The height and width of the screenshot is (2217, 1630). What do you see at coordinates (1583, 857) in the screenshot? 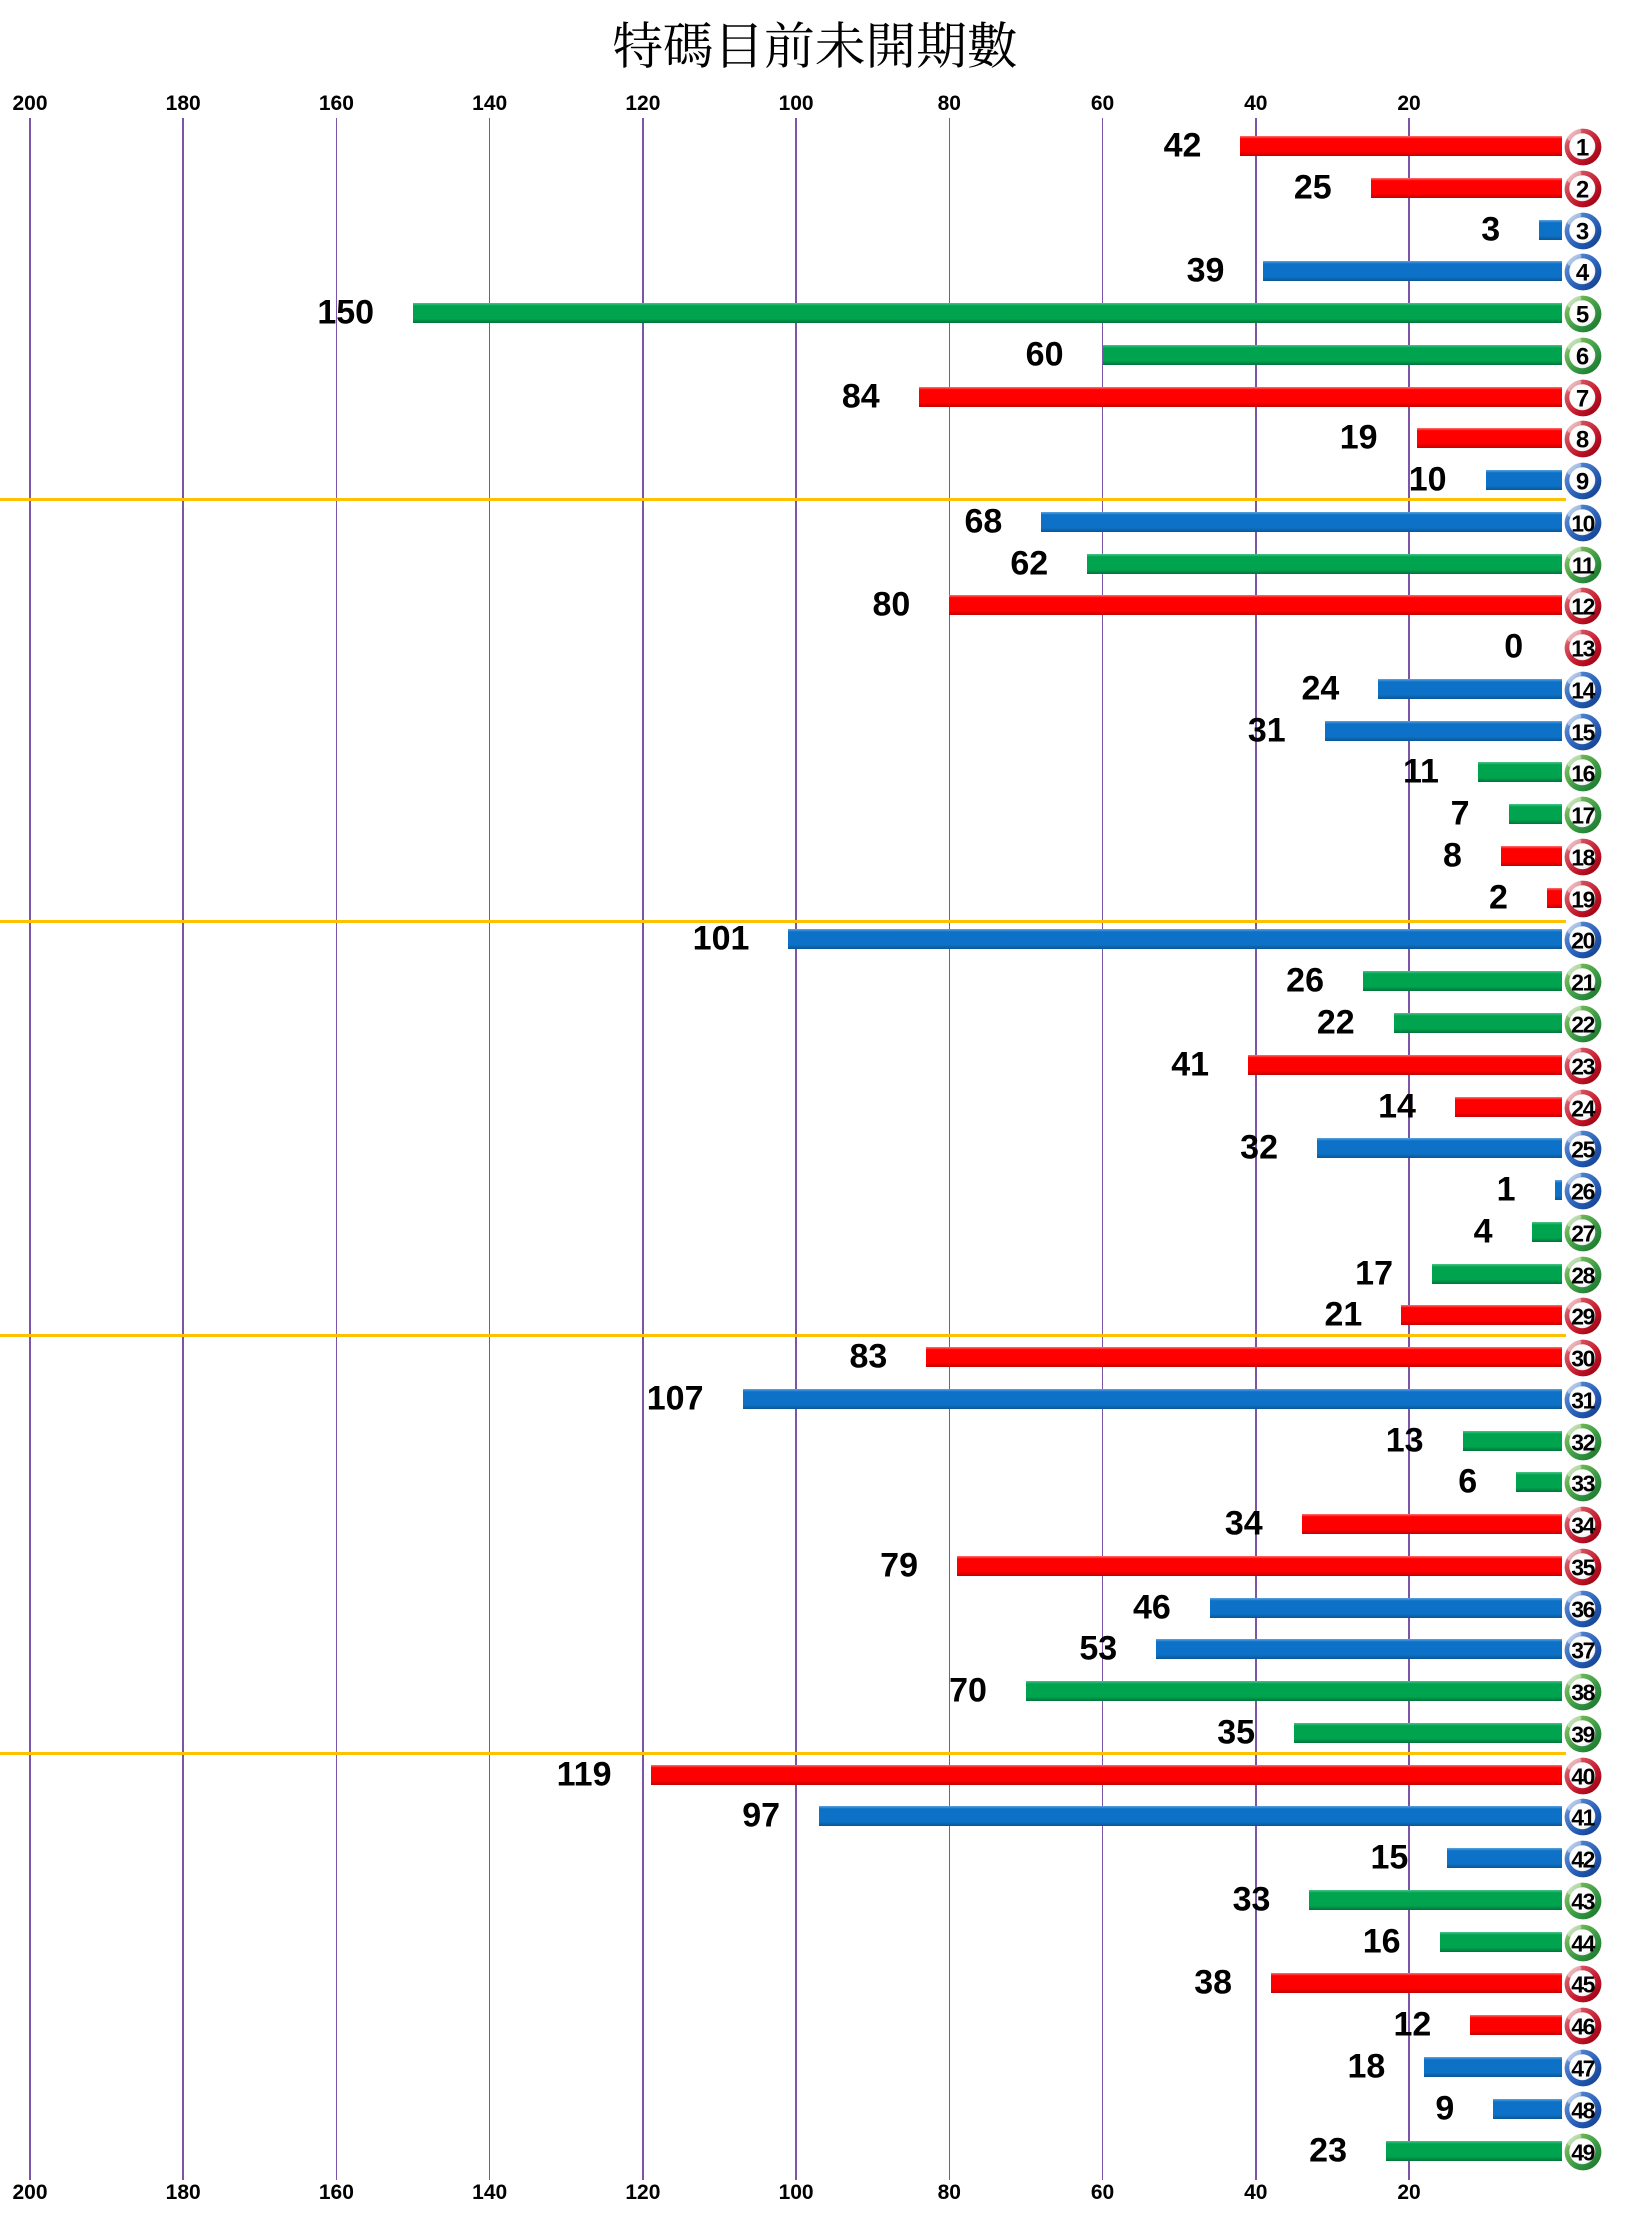
I see `svg-text: 18` at bounding box center [1583, 857].